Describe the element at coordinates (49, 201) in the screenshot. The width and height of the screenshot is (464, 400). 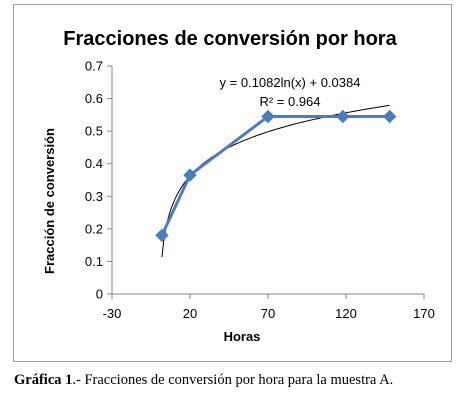
I see `y-axis-label: Fracción de conversión` at that location.